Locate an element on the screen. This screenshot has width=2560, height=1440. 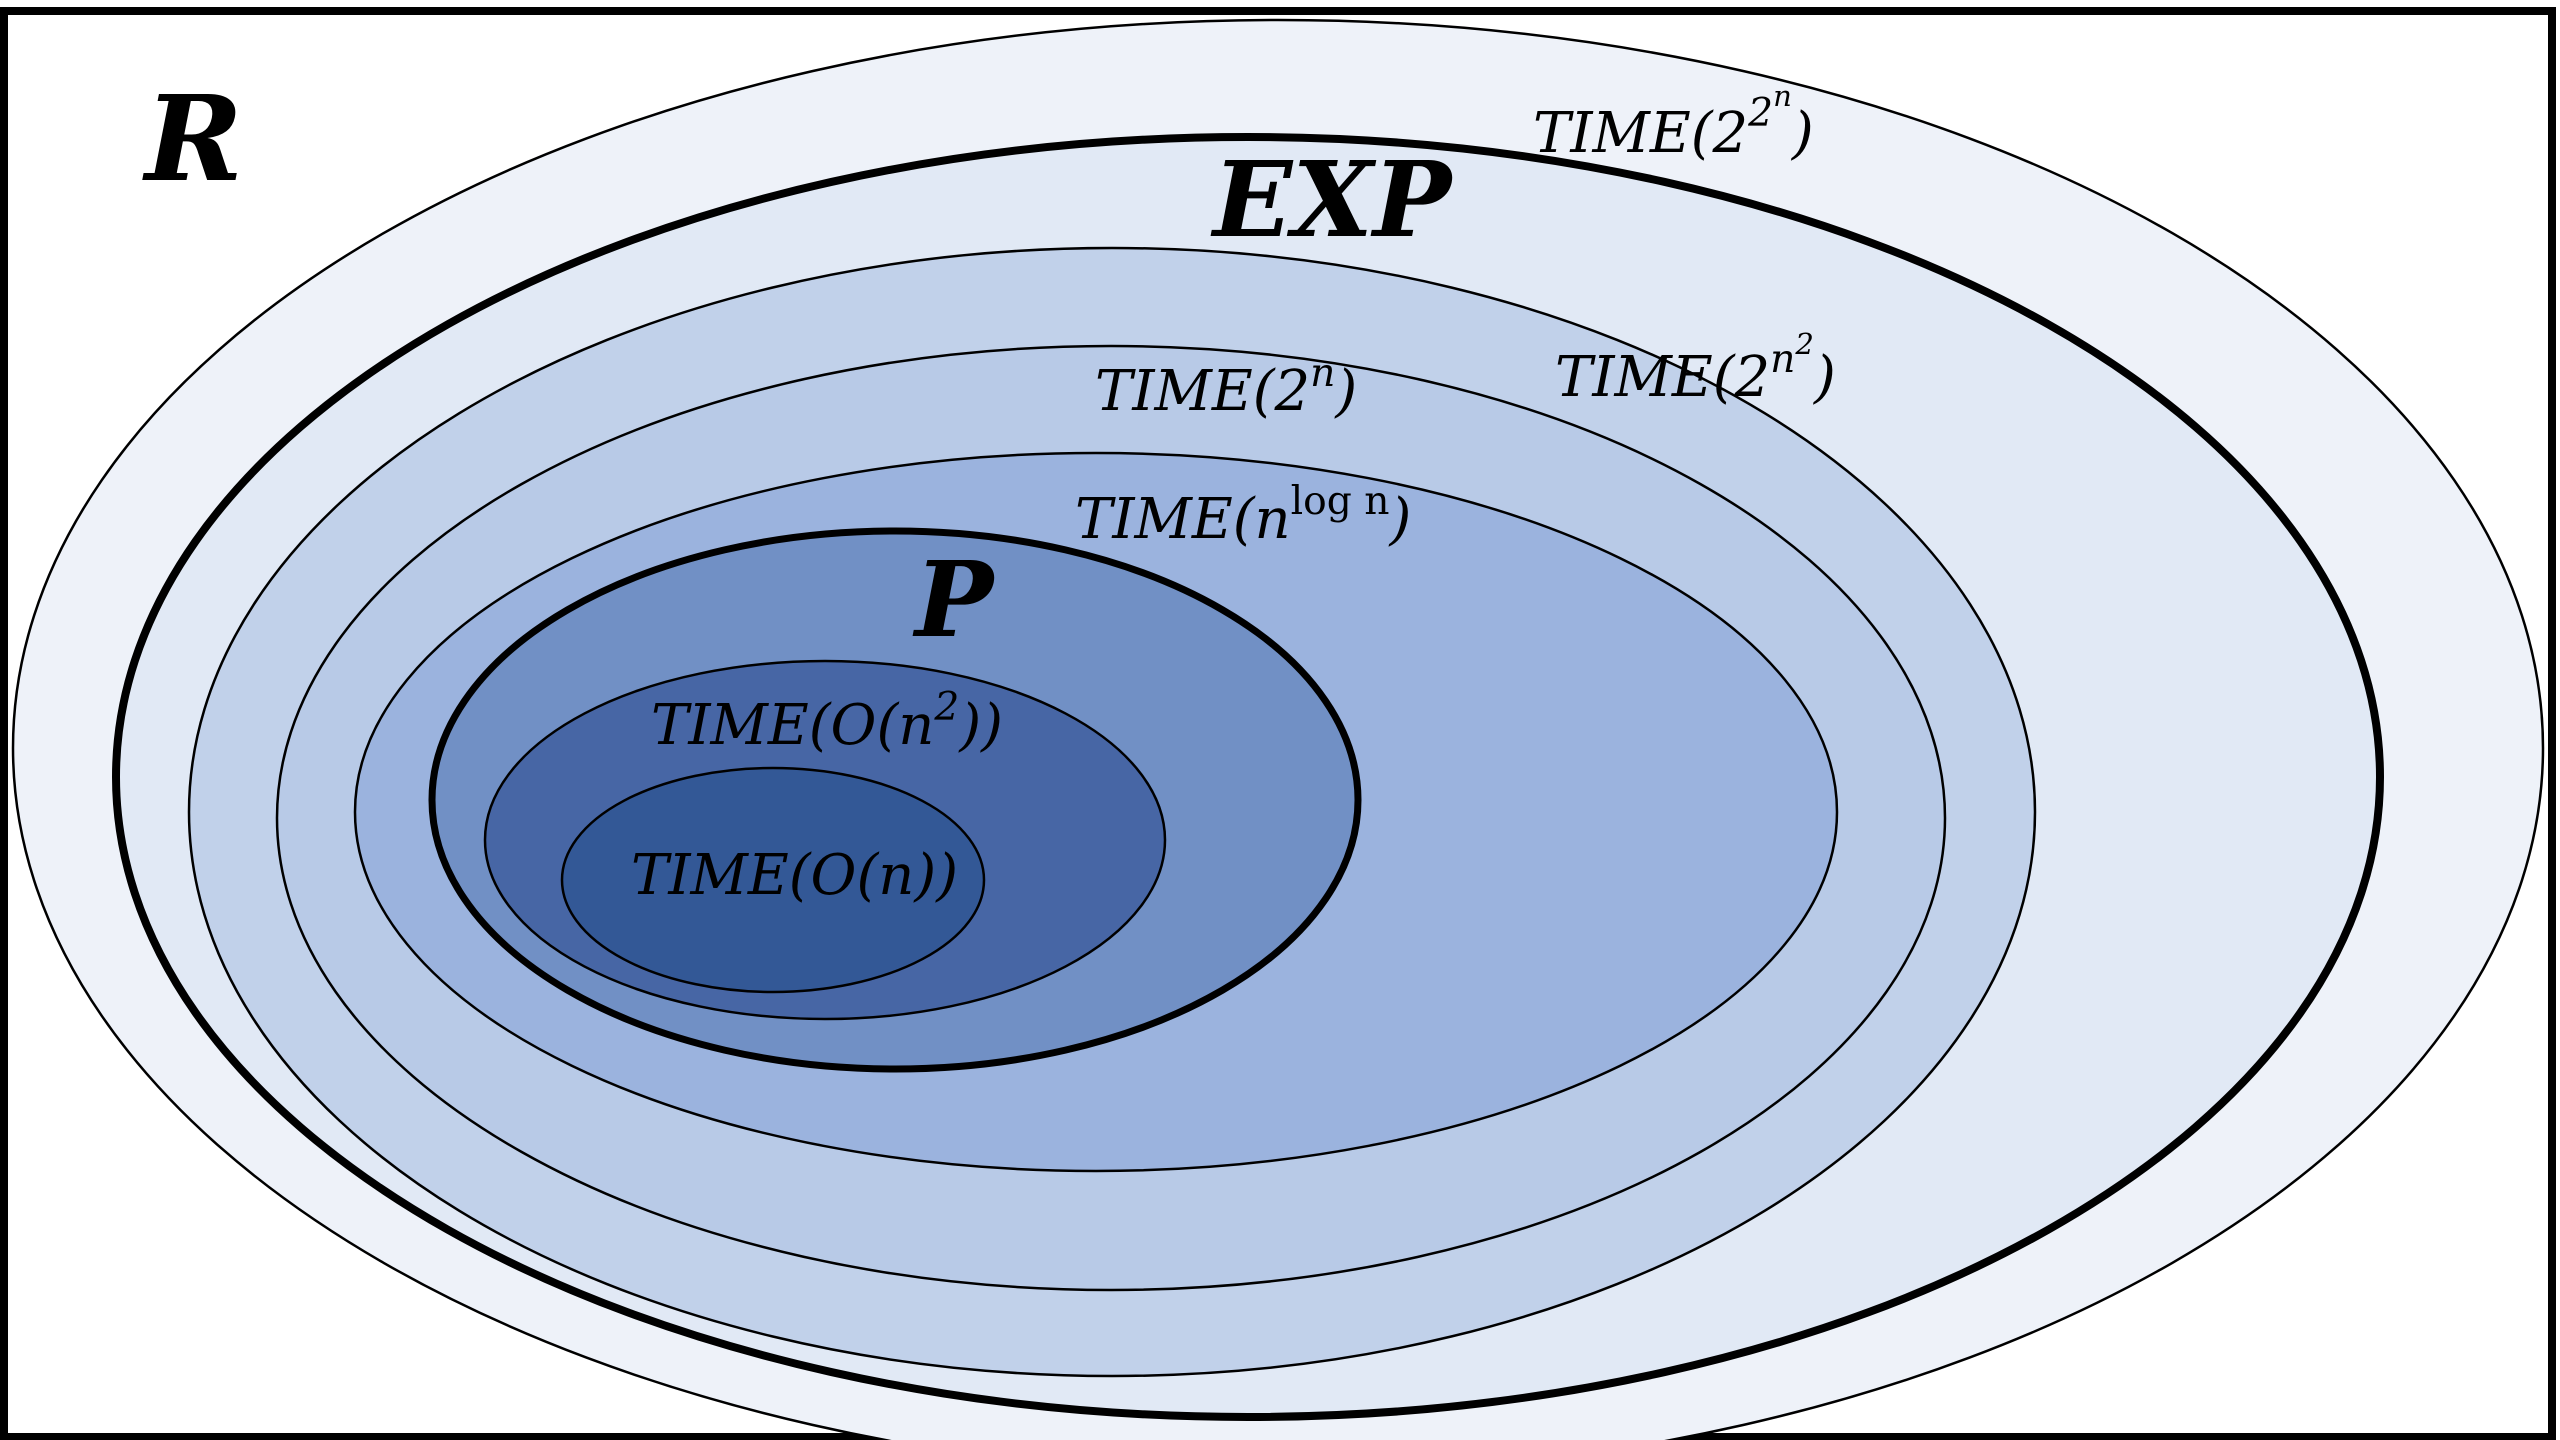
region-time-n is located at coordinates (773, 880).